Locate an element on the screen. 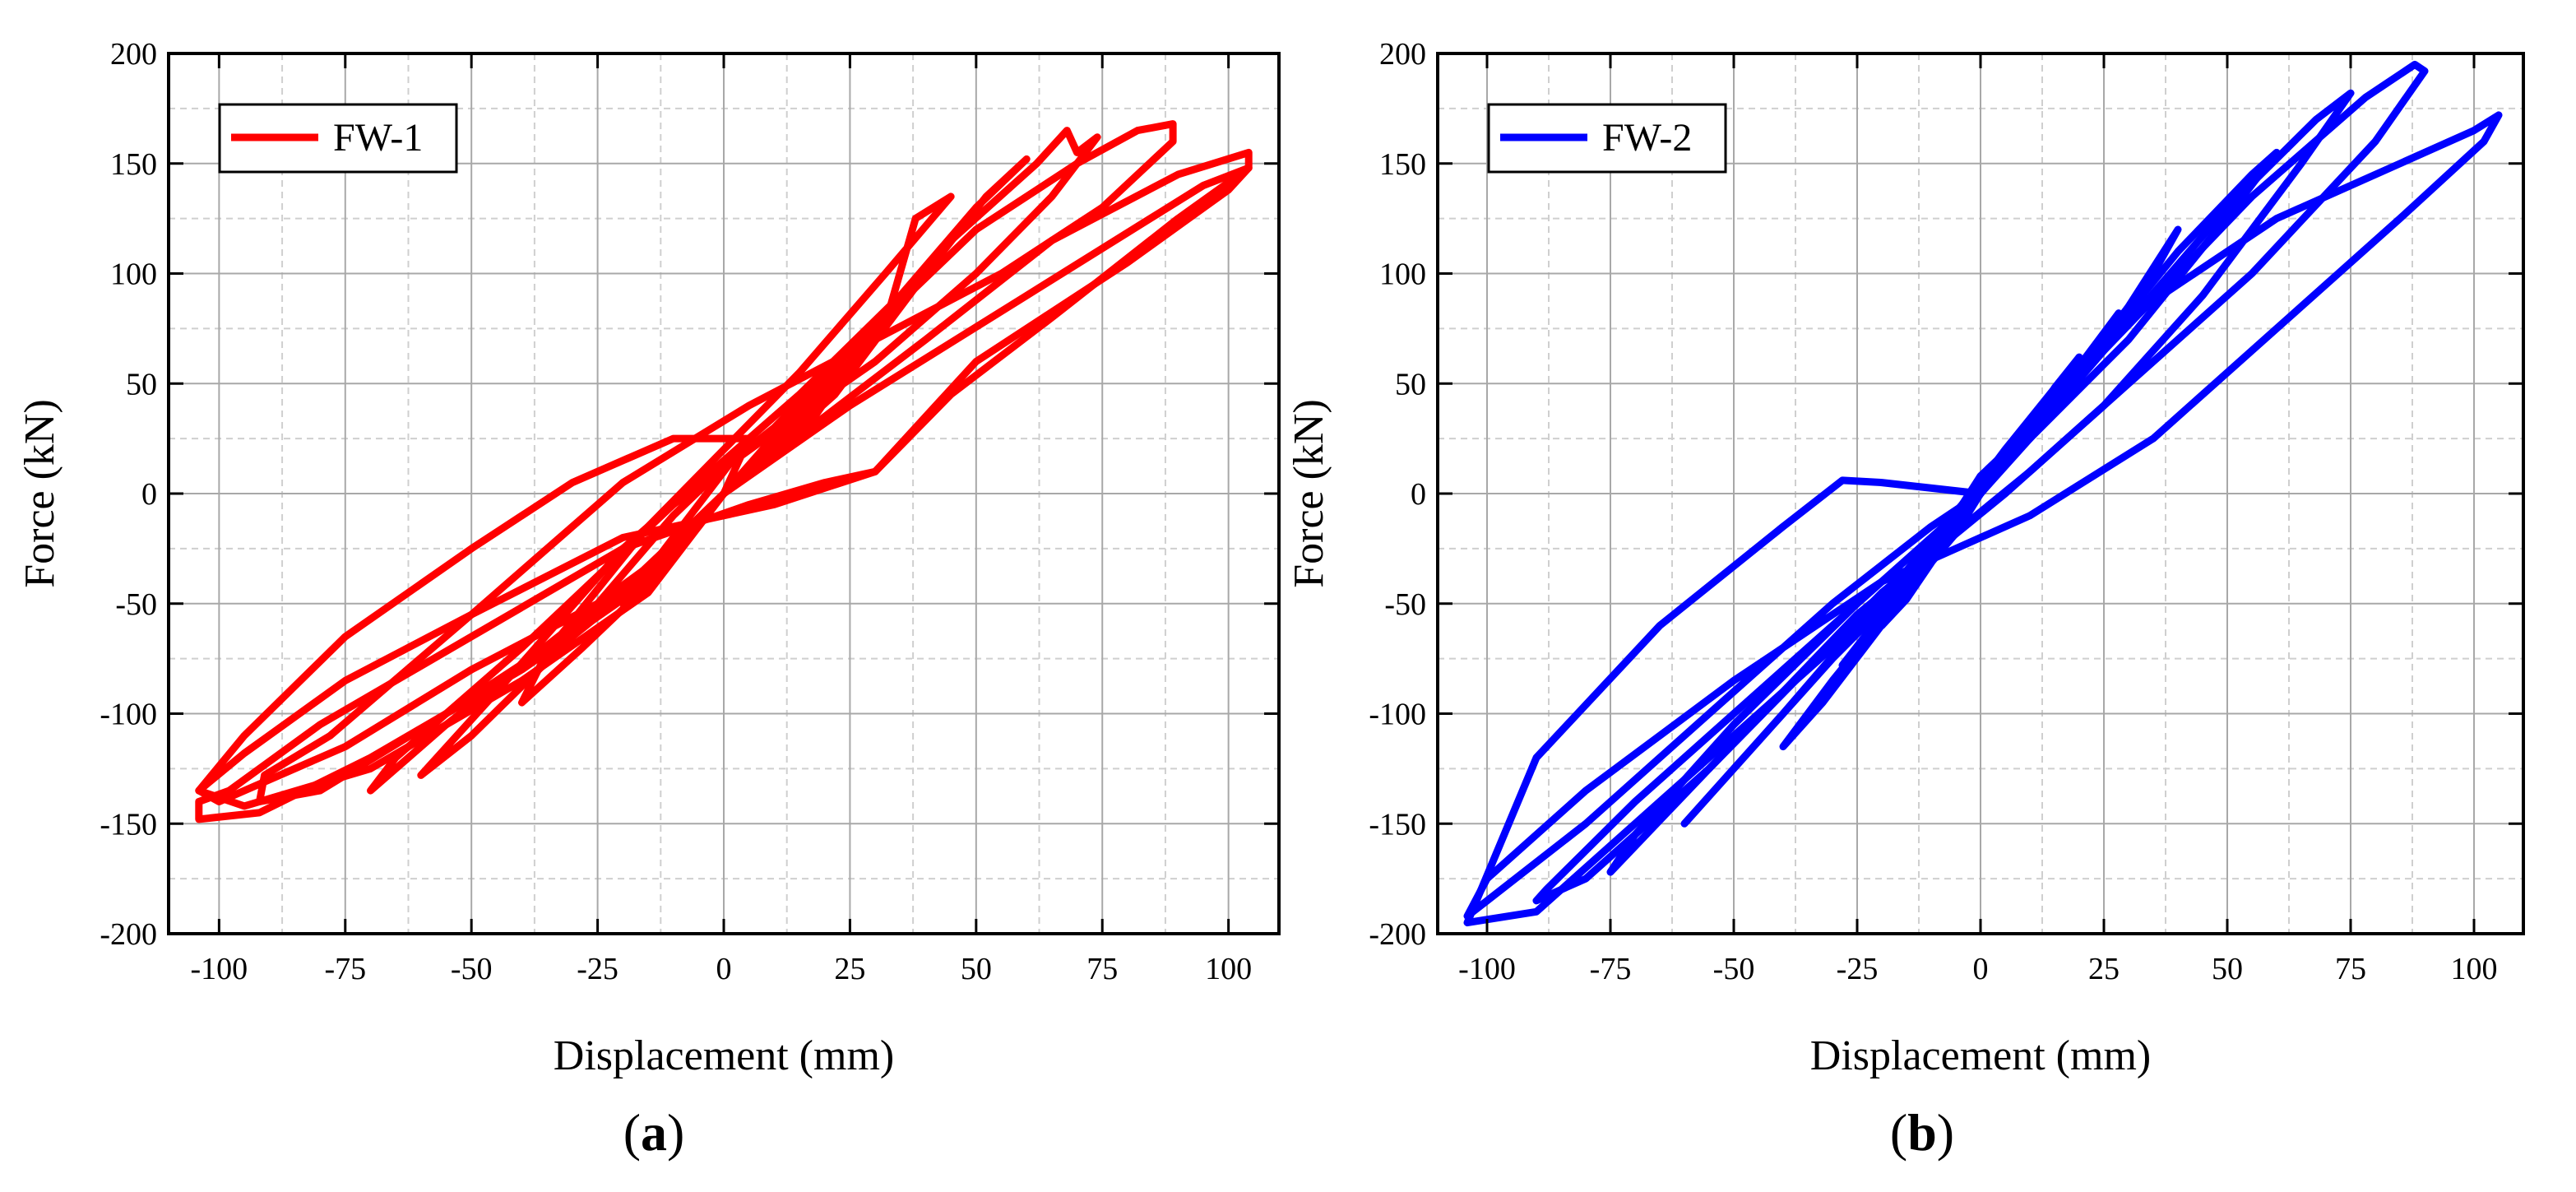 Image resolution: width=2576 pixels, height=1192 pixels. legend-label: FW-2 is located at coordinates (1647, 138).